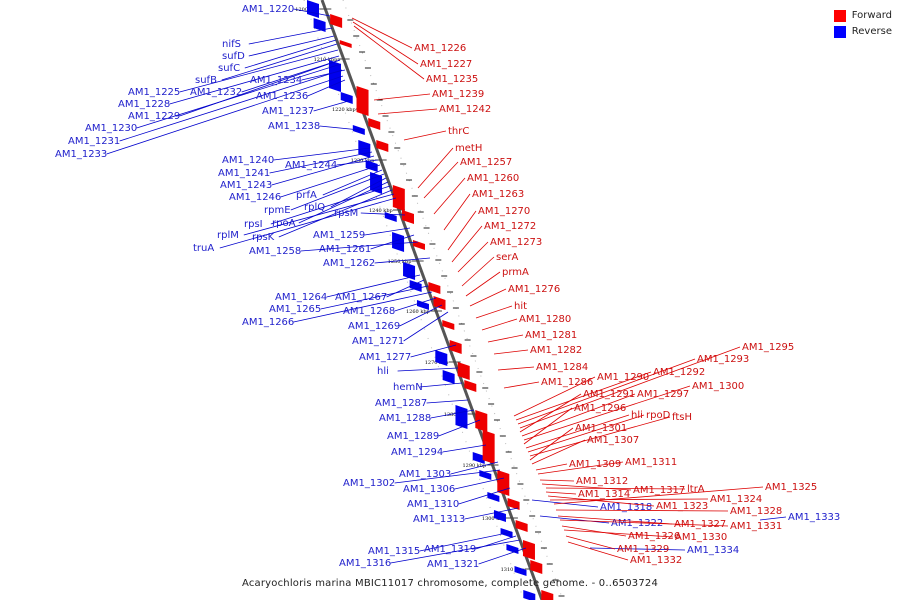  I want to click on forward-gene-label: AM1_1276, so click(514, 295).